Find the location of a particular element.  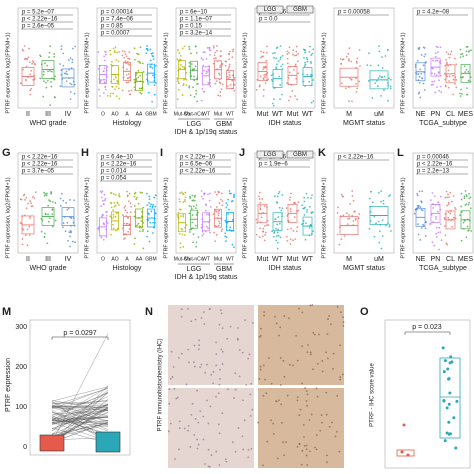

p-value: p = 6.4e−10 is located at coordinates (117, 158).